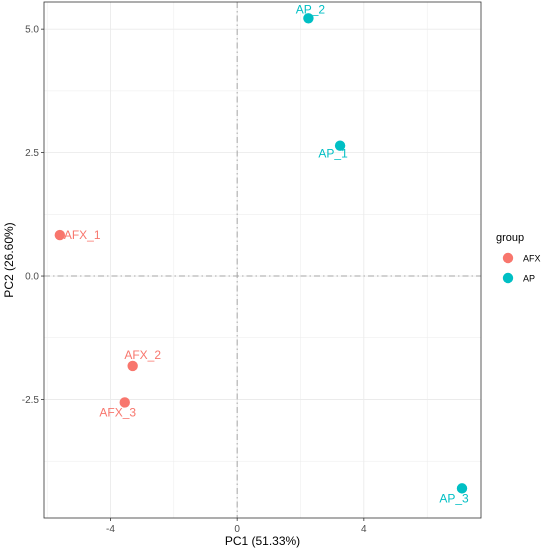  Describe the element at coordinates (117, 412) in the screenshot. I see `point-label-afx-3: AFX_3` at that location.